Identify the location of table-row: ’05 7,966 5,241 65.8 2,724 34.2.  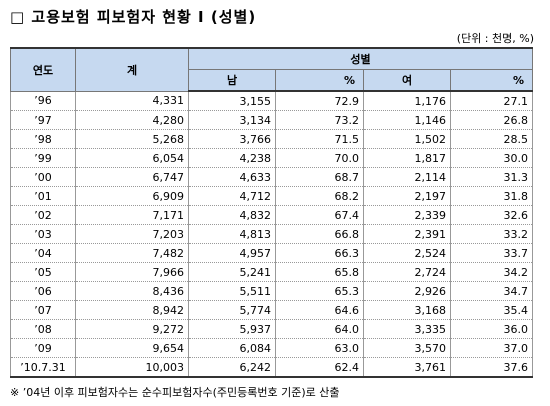
(271, 272).